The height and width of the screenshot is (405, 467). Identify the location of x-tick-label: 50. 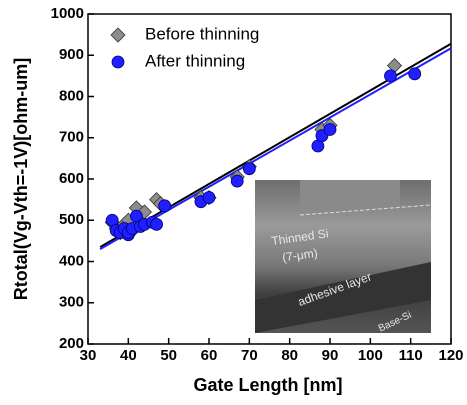
(168, 355).